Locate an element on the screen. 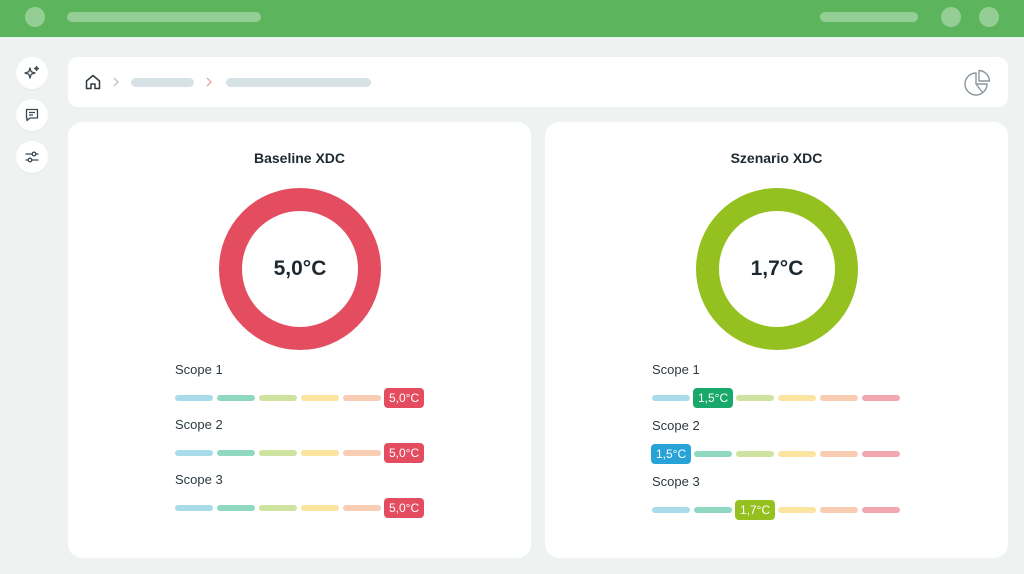 The height and width of the screenshot is (574, 1024). baseline-value: 5,0°C is located at coordinates (300, 268).